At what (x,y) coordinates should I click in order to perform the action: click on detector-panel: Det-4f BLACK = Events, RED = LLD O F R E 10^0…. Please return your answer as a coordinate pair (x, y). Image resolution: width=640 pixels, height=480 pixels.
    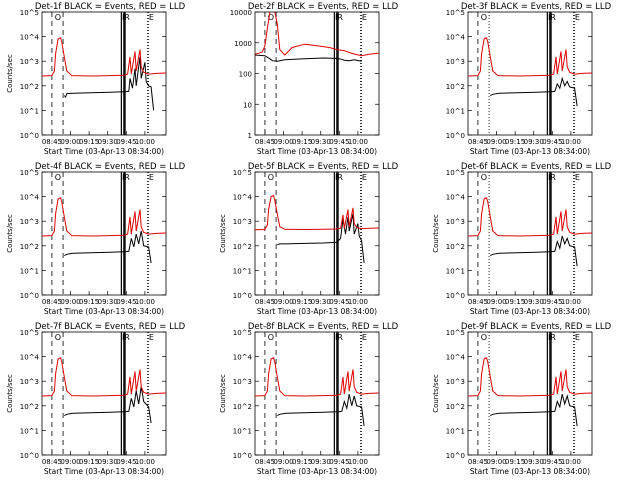
    Looking at the image, I should click on (106, 240).